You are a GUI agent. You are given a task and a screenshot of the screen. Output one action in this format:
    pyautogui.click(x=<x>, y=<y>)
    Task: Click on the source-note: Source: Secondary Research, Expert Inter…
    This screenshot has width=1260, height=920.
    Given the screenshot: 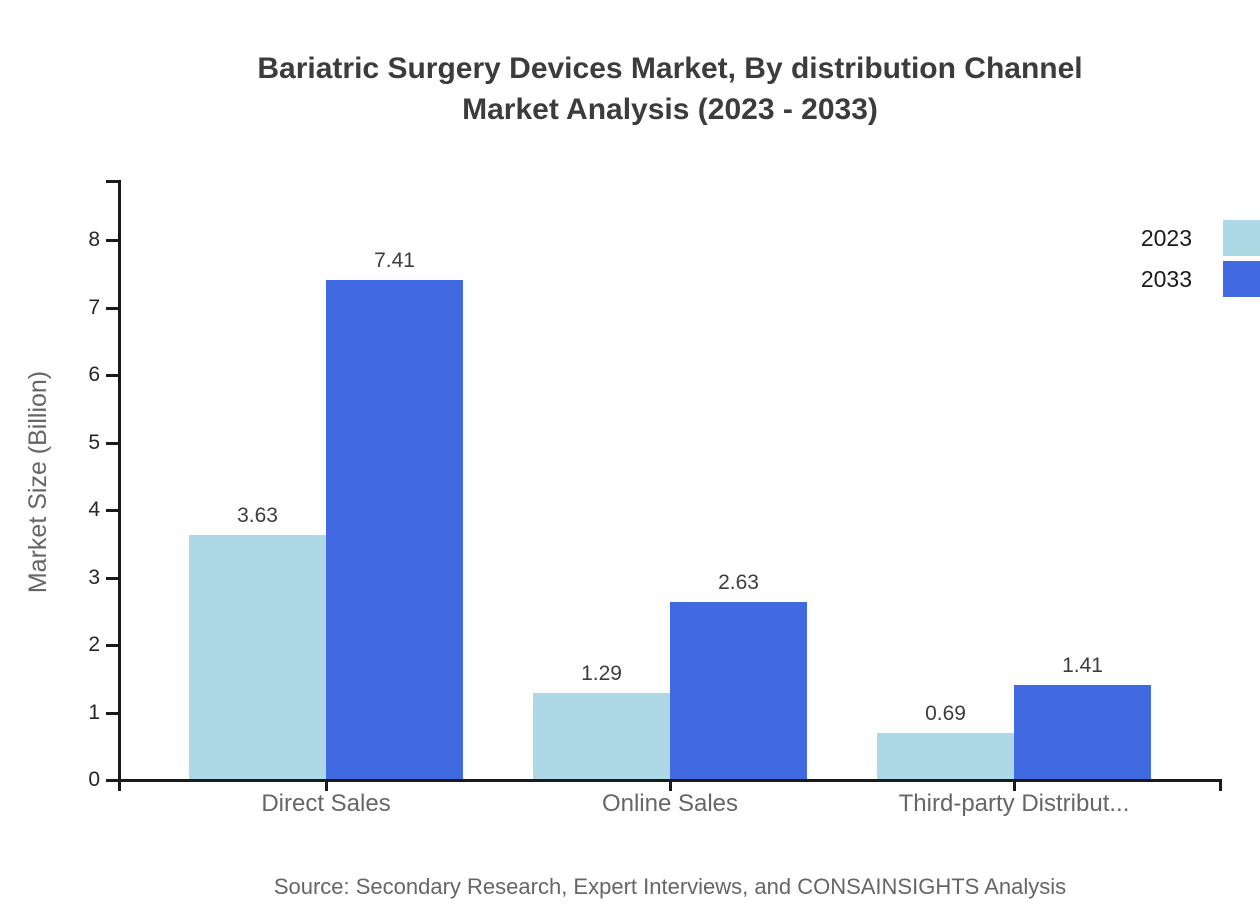 What is the action you would take?
    pyautogui.click(x=670, y=886)
    